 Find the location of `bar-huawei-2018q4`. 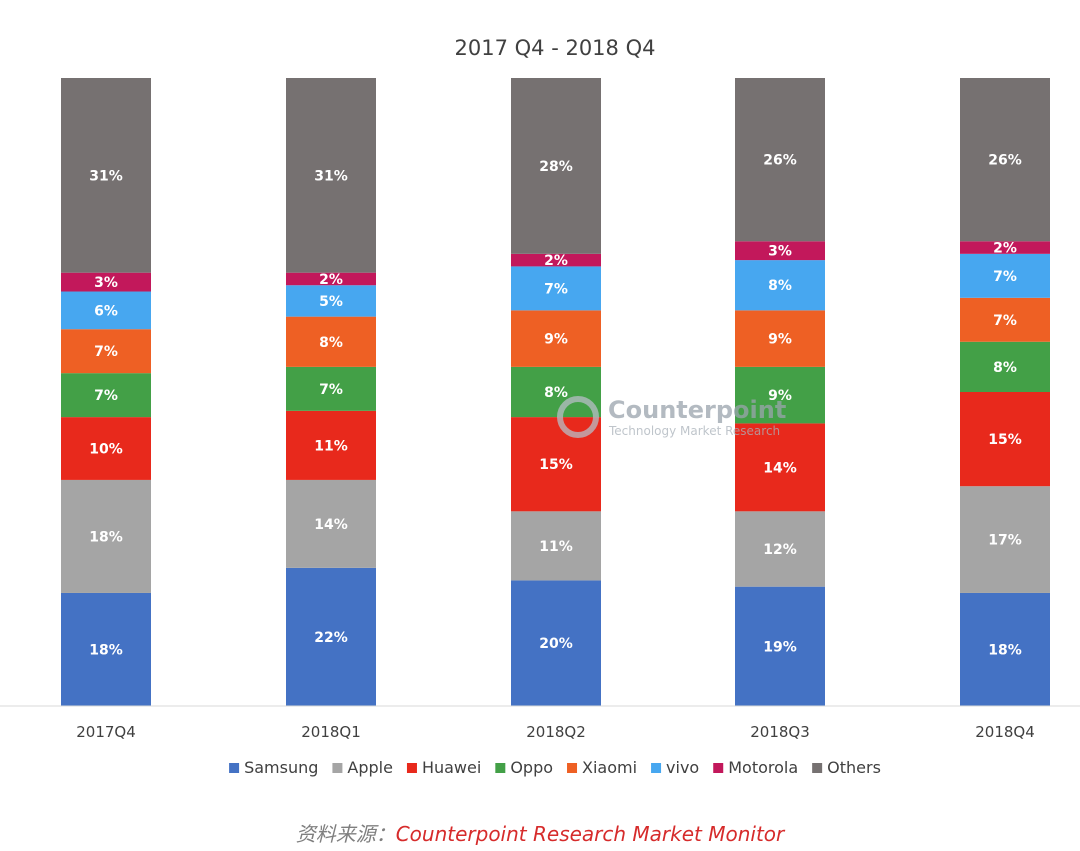

bar-huawei-2018q4 is located at coordinates (1005, 439).